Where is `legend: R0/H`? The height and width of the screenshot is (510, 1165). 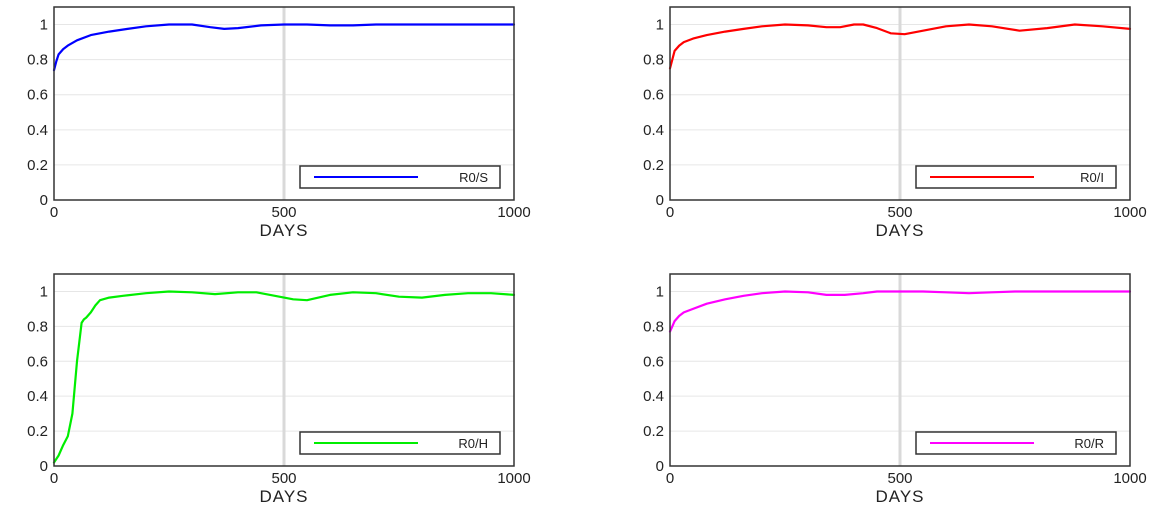 legend: R0/H is located at coordinates (400, 443).